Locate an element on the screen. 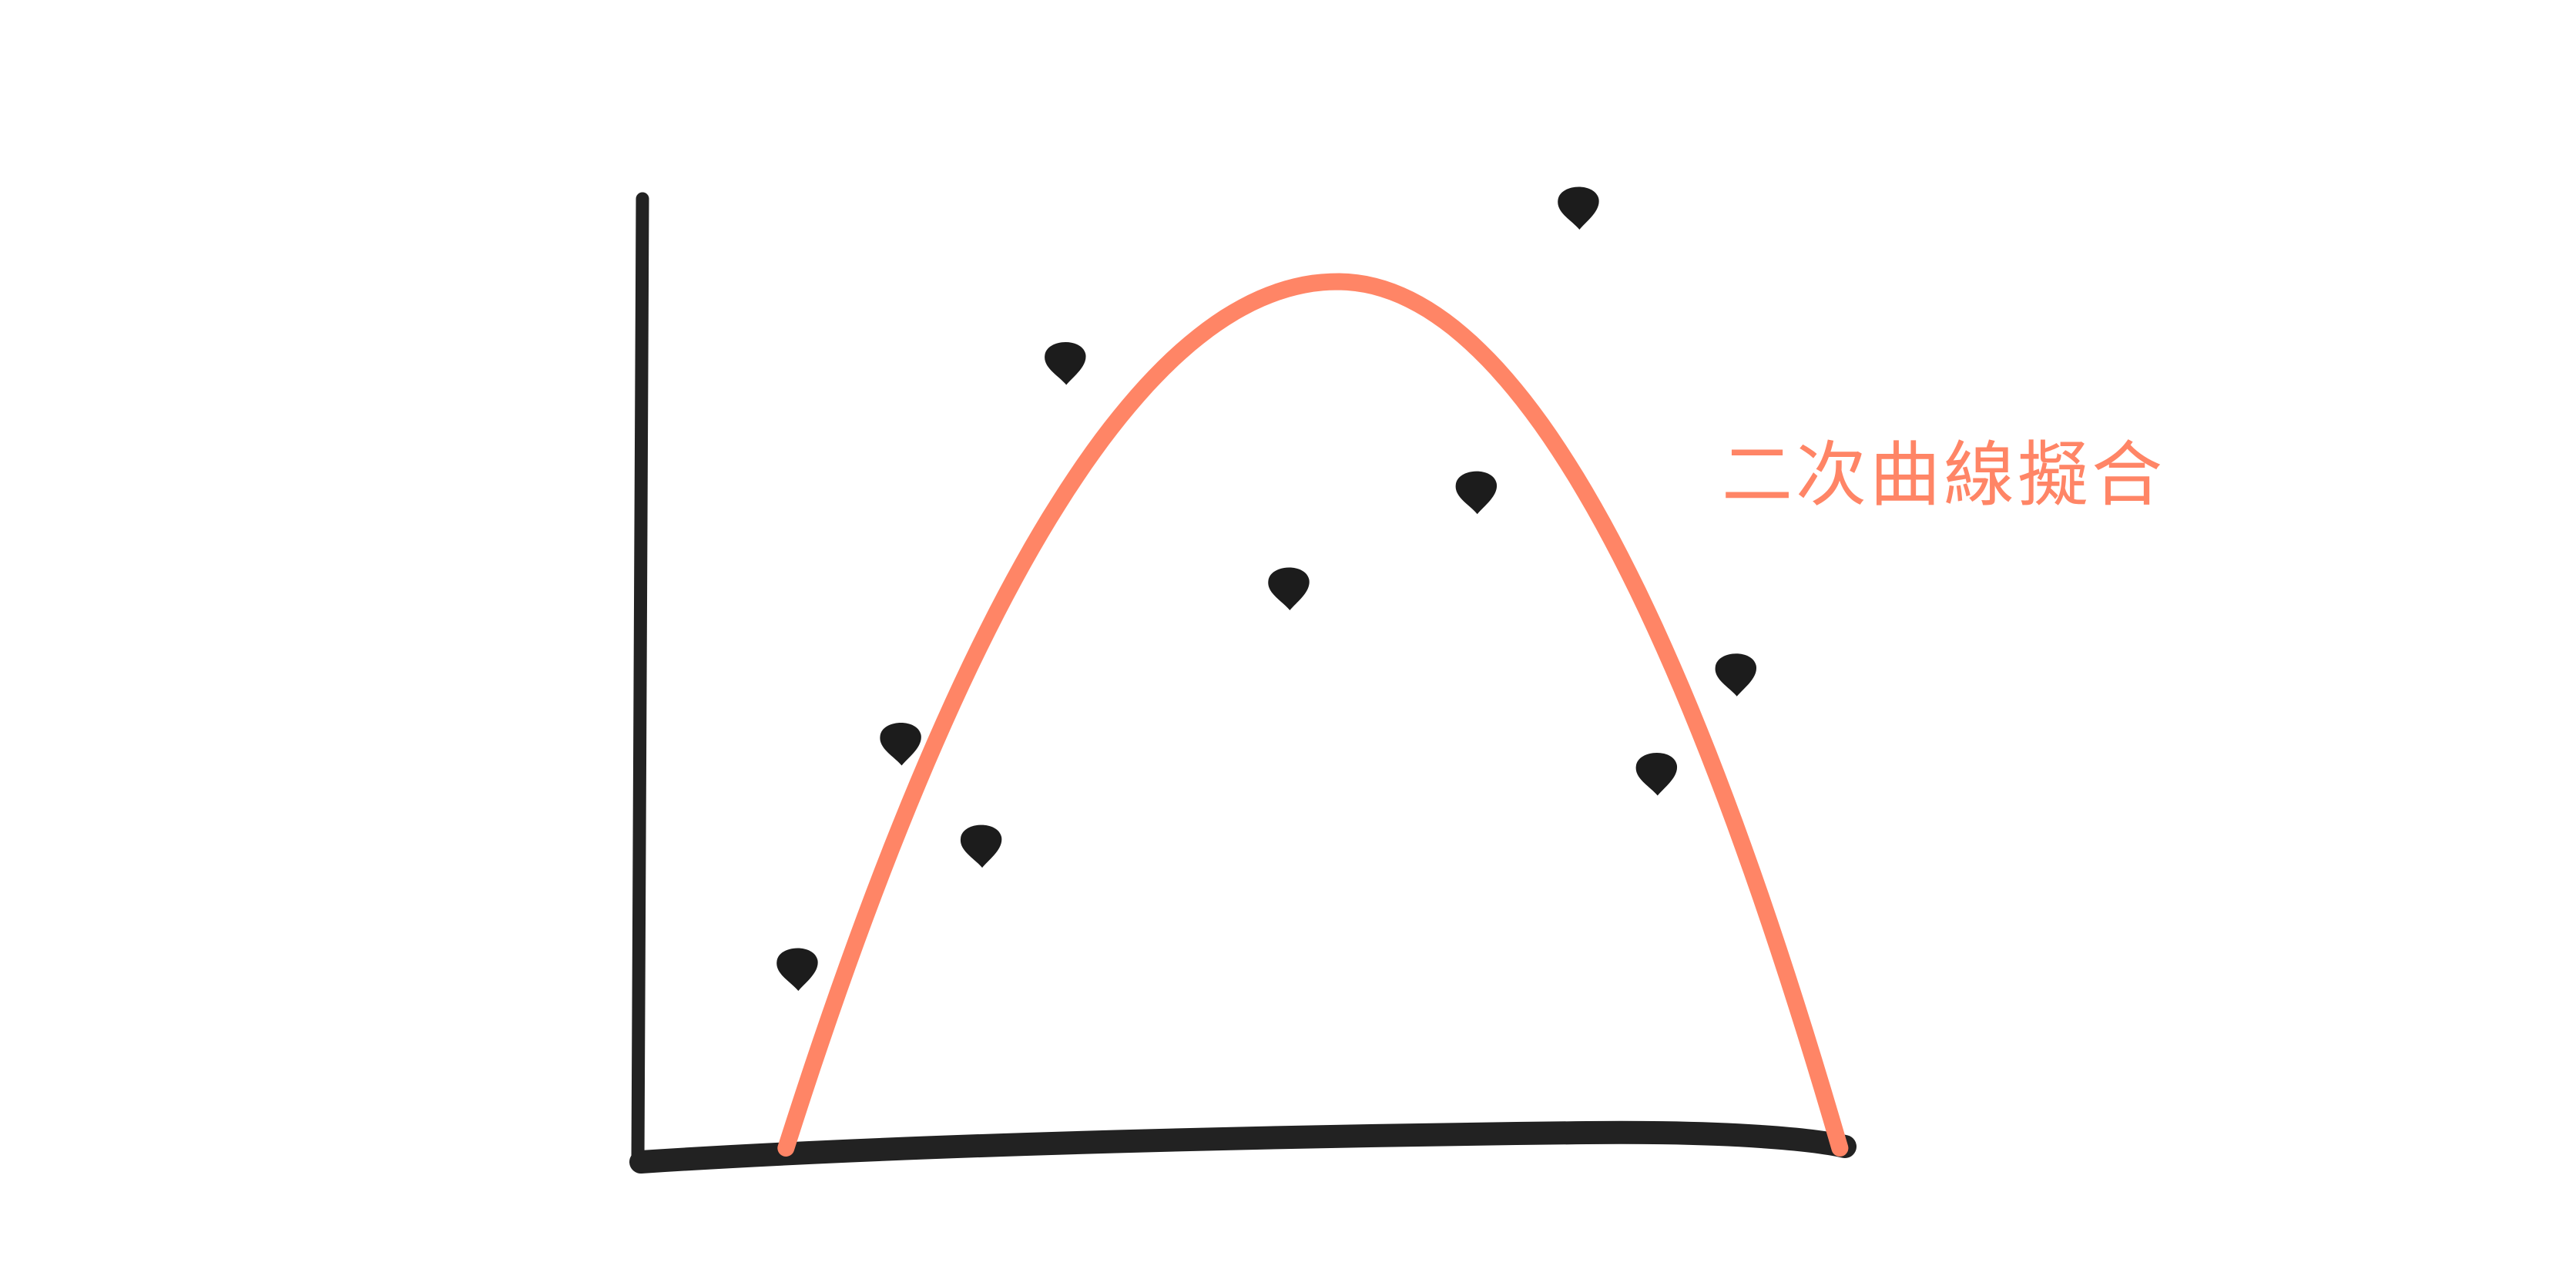  x-axis is located at coordinates (1243, 1147).